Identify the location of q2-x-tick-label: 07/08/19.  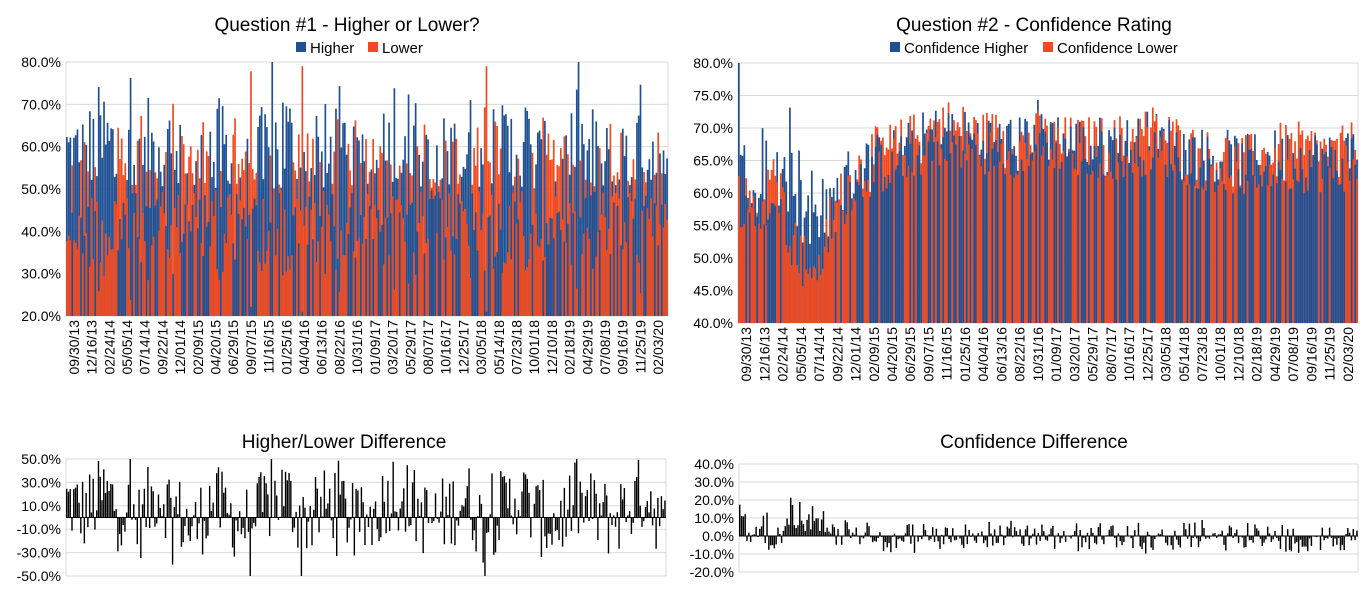
(1293, 354).